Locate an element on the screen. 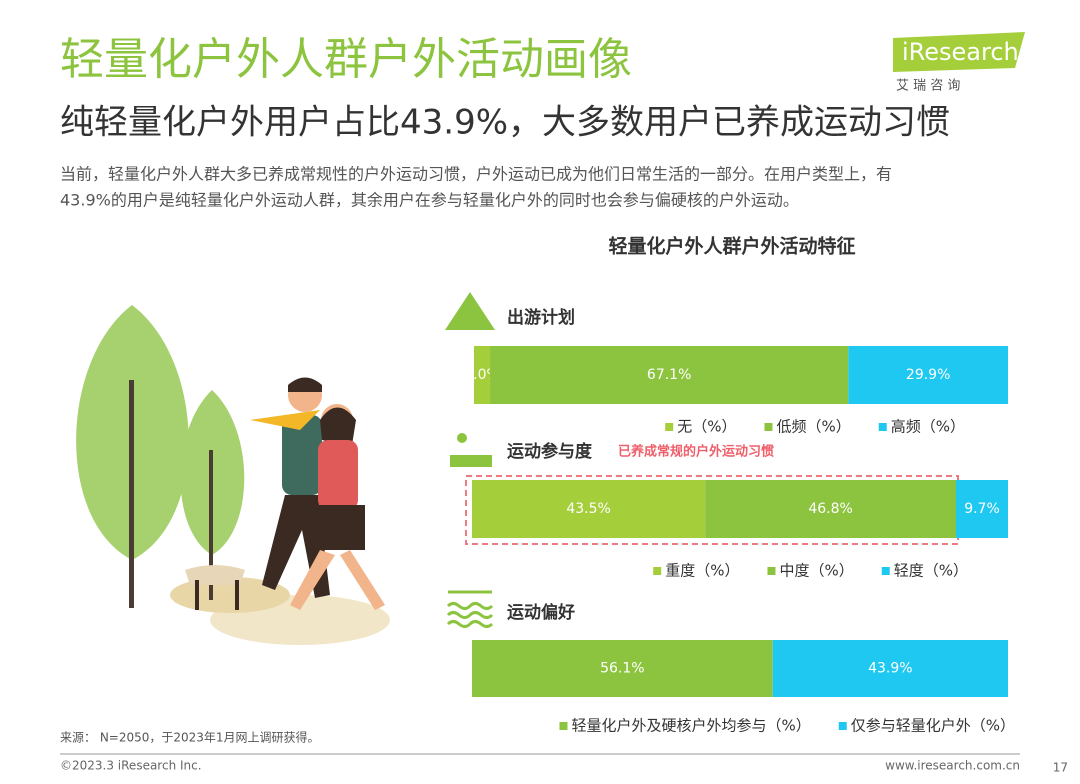 This screenshot has height=784, width=1080. value-label: 43.9% is located at coordinates (890, 669).